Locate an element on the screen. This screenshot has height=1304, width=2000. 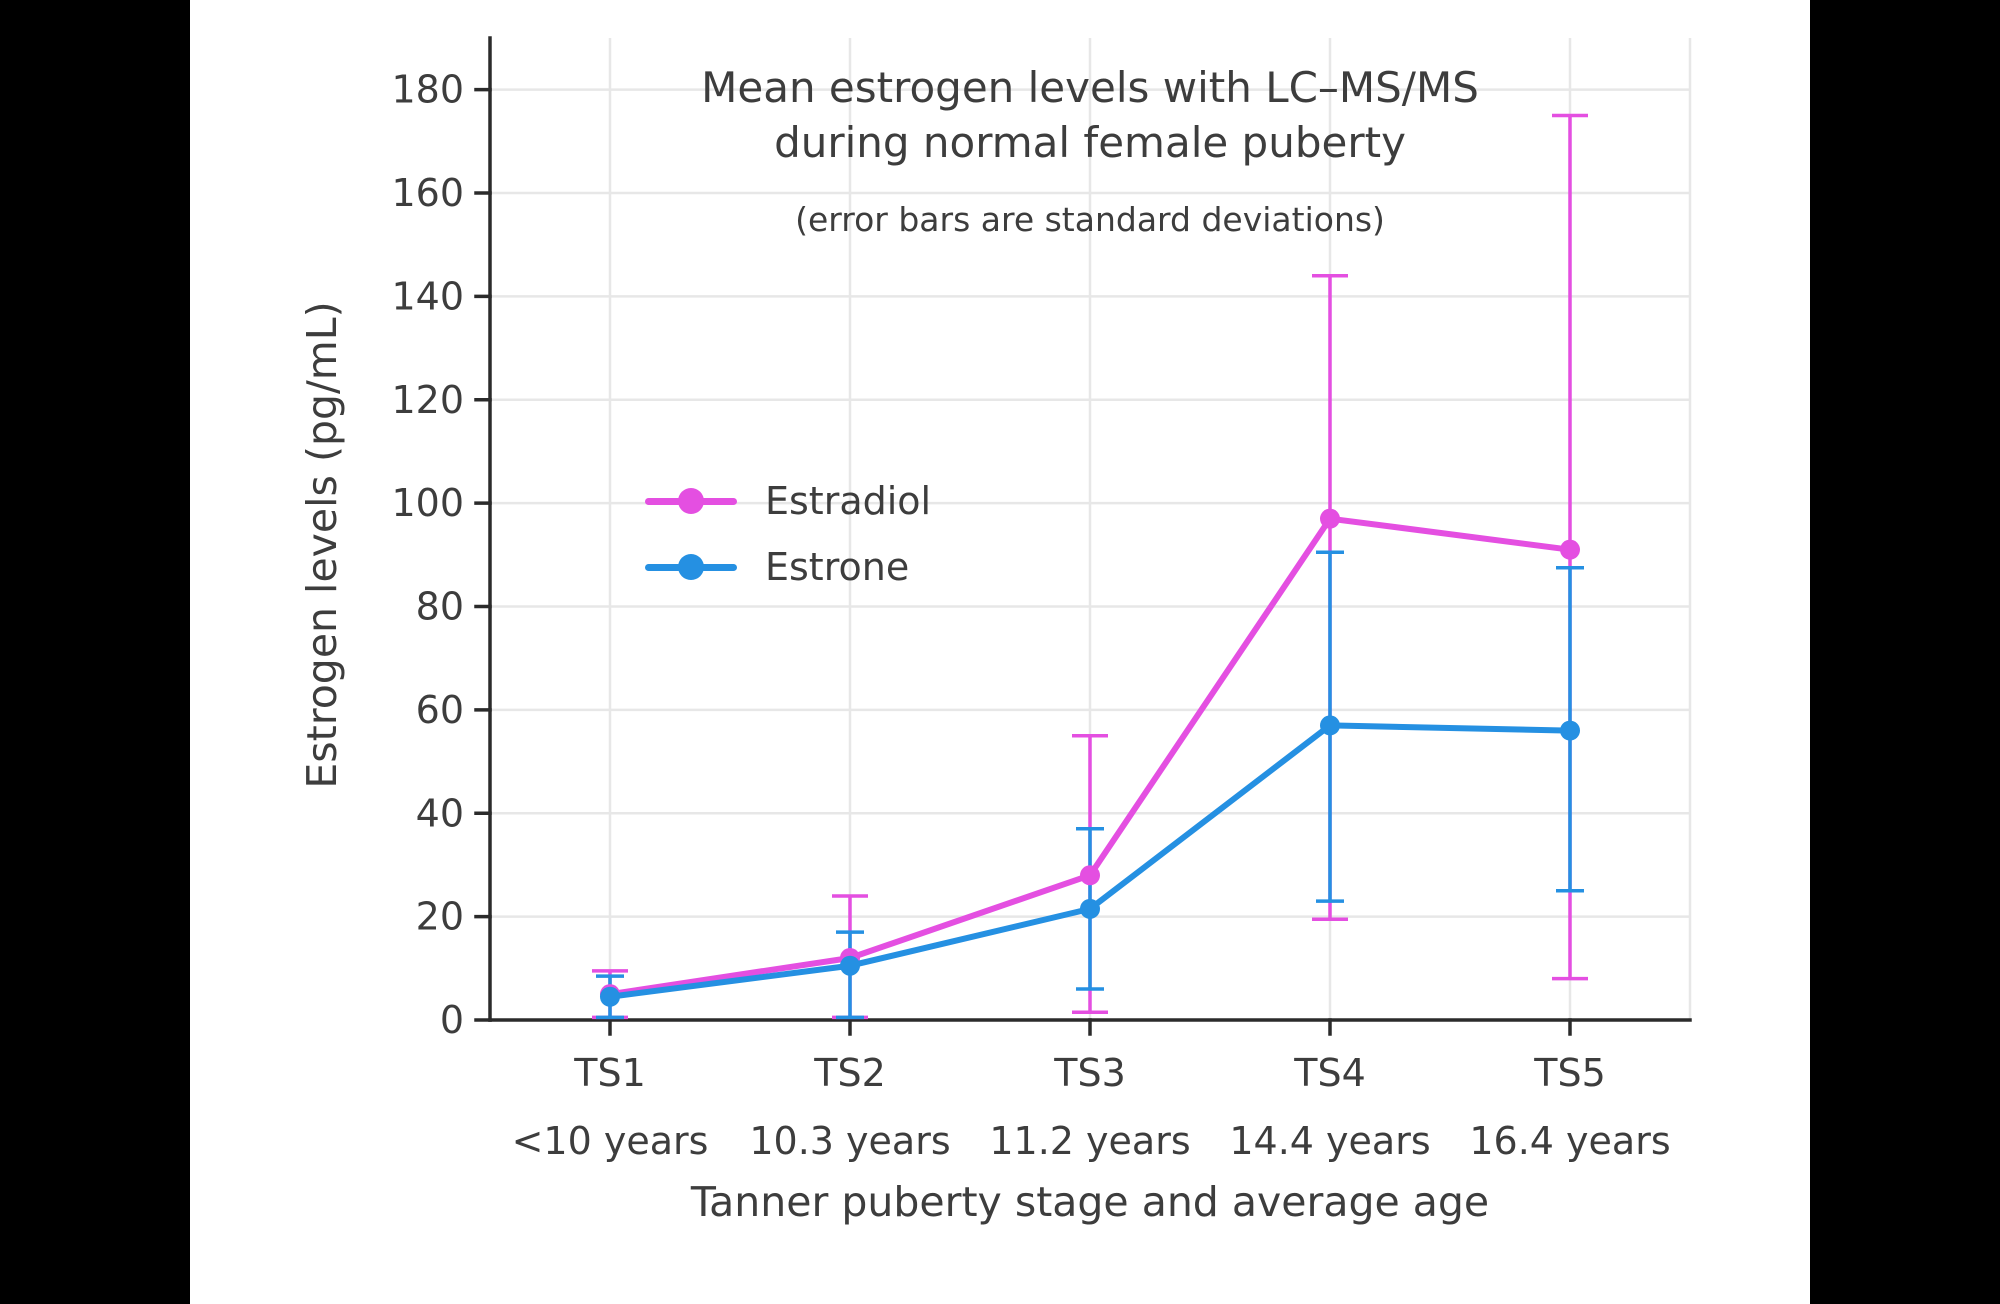
y-tick-label: 80 is located at coordinates (440, 607).